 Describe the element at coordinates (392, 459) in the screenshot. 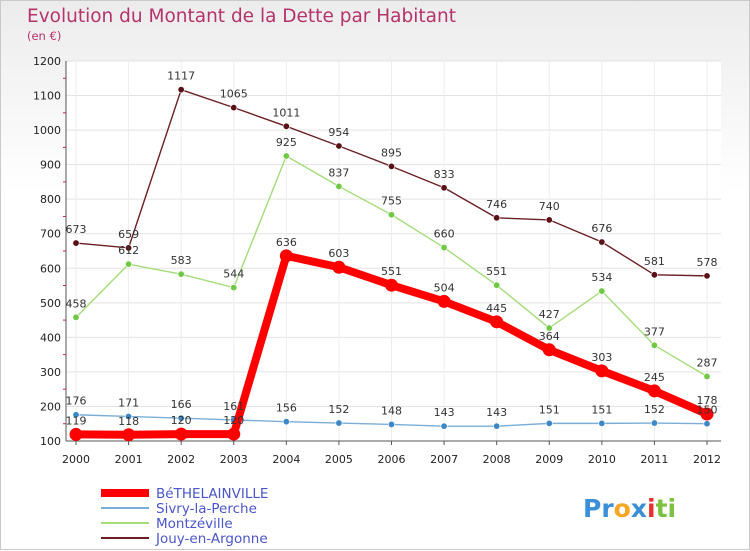

I see `x-tick-label: 2006` at that location.